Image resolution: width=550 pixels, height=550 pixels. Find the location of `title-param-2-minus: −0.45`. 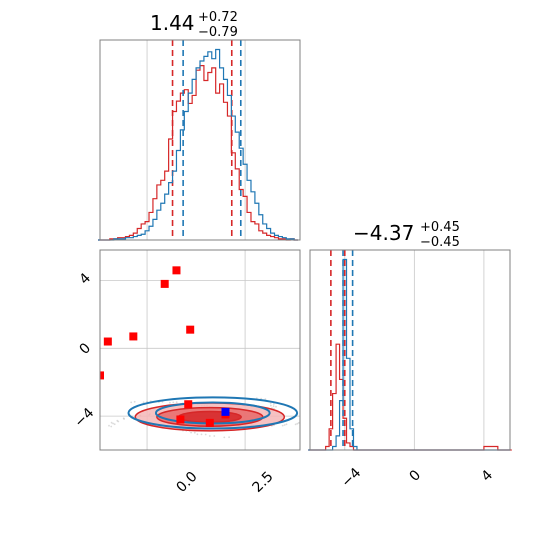

title-param-2-minus: −0.45 is located at coordinates (440, 242).